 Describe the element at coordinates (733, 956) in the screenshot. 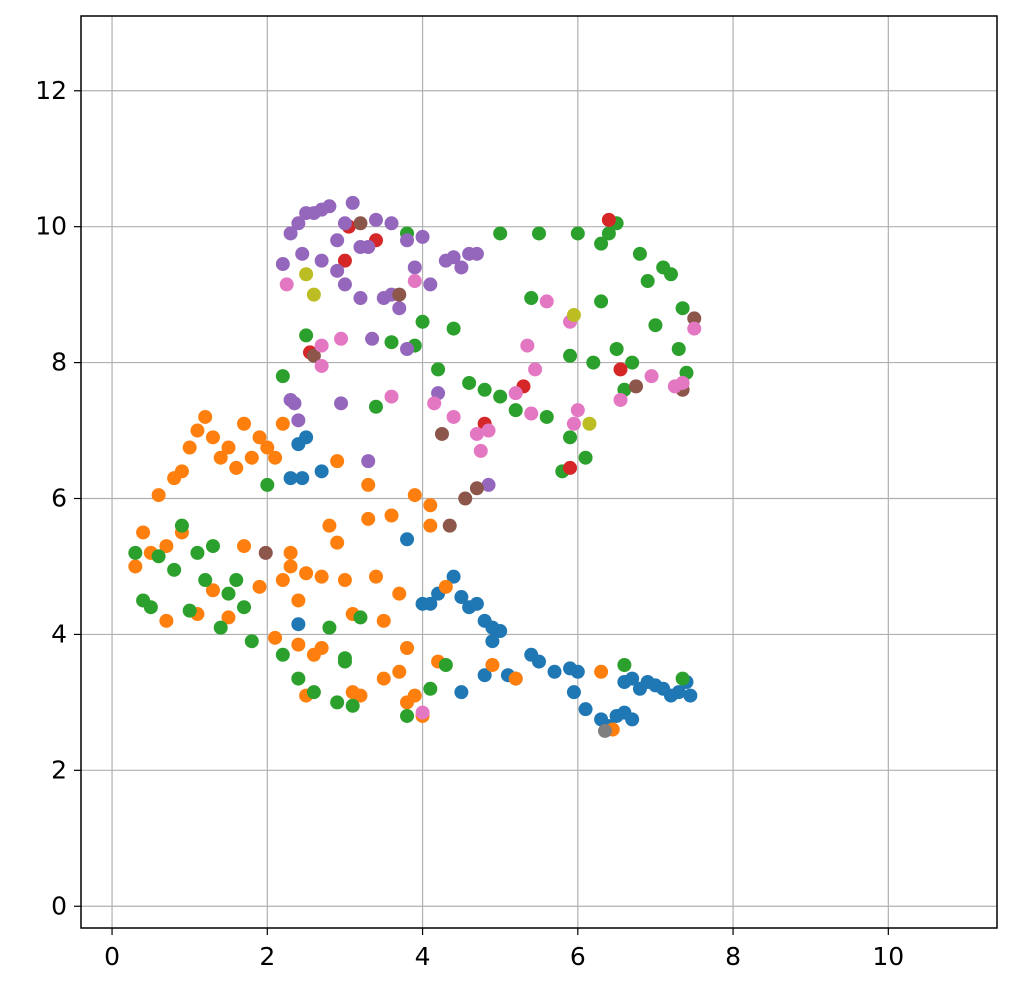

I see `x-tick-label: 8` at that location.